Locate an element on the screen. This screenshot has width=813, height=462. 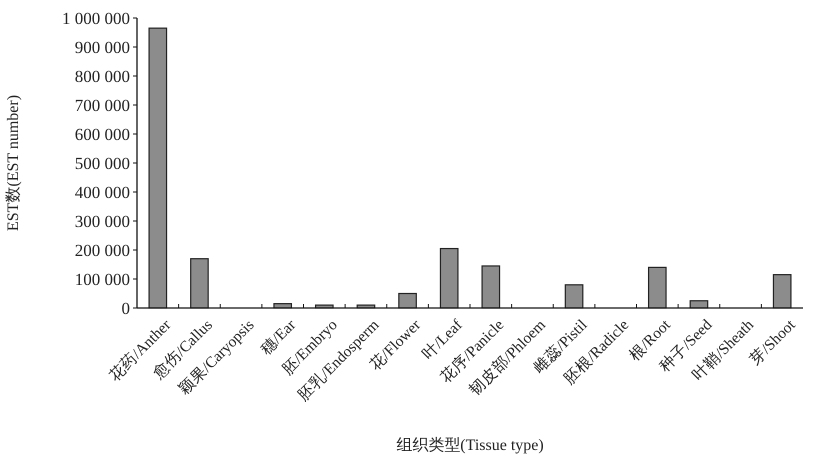
y-tick-label: 300 000 is located at coordinates (102, 221).